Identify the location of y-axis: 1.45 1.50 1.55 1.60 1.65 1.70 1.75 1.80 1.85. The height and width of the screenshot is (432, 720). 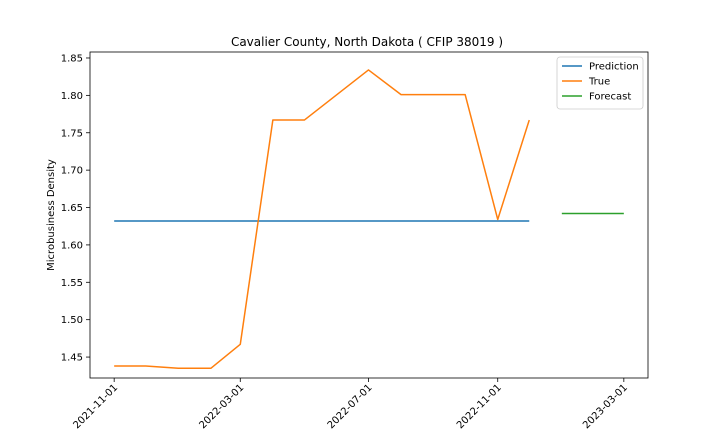
(75, 208).